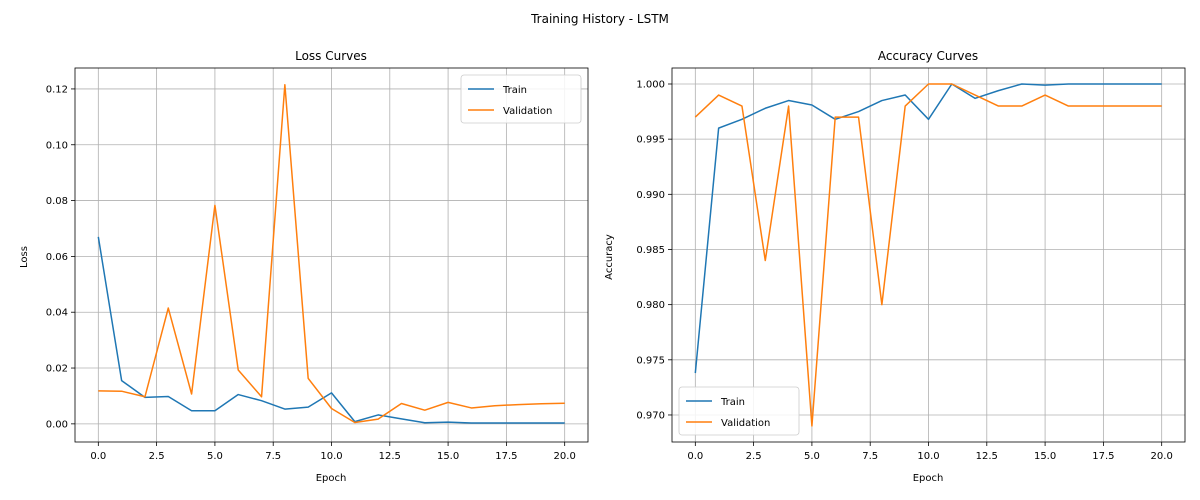  What do you see at coordinates (609, 257) in the screenshot?
I see `accuracy-y-axis-label: Accuracy` at bounding box center [609, 257].